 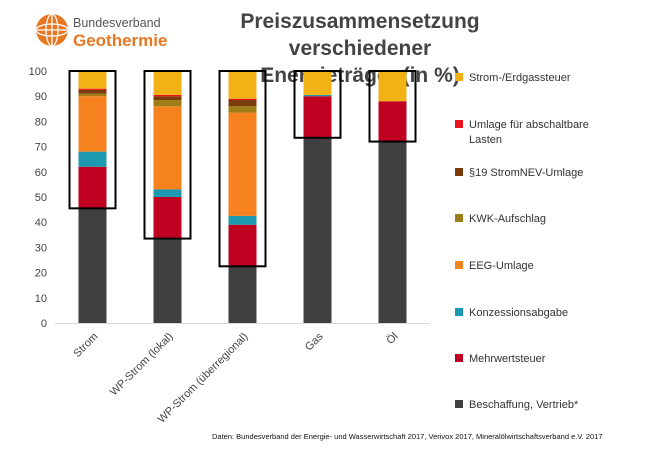 I want to click on y-tick-label-2: 20, so click(x=41, y=274).